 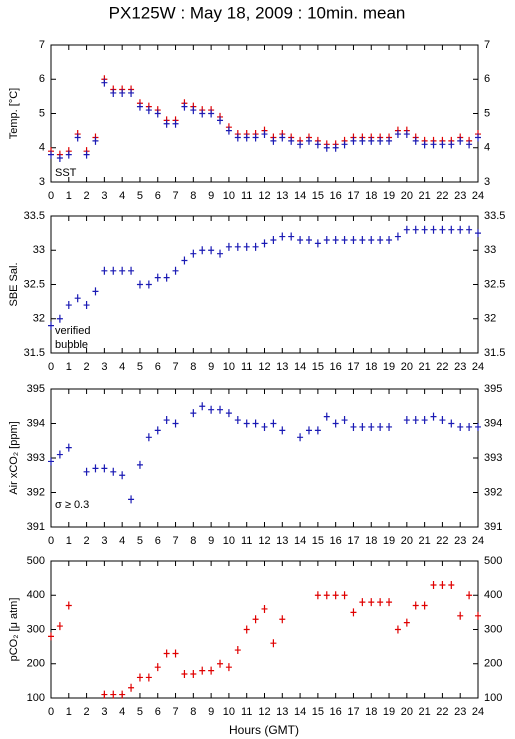 I want to click on y-tick-label-right: 393, so click(x=493, y=458).